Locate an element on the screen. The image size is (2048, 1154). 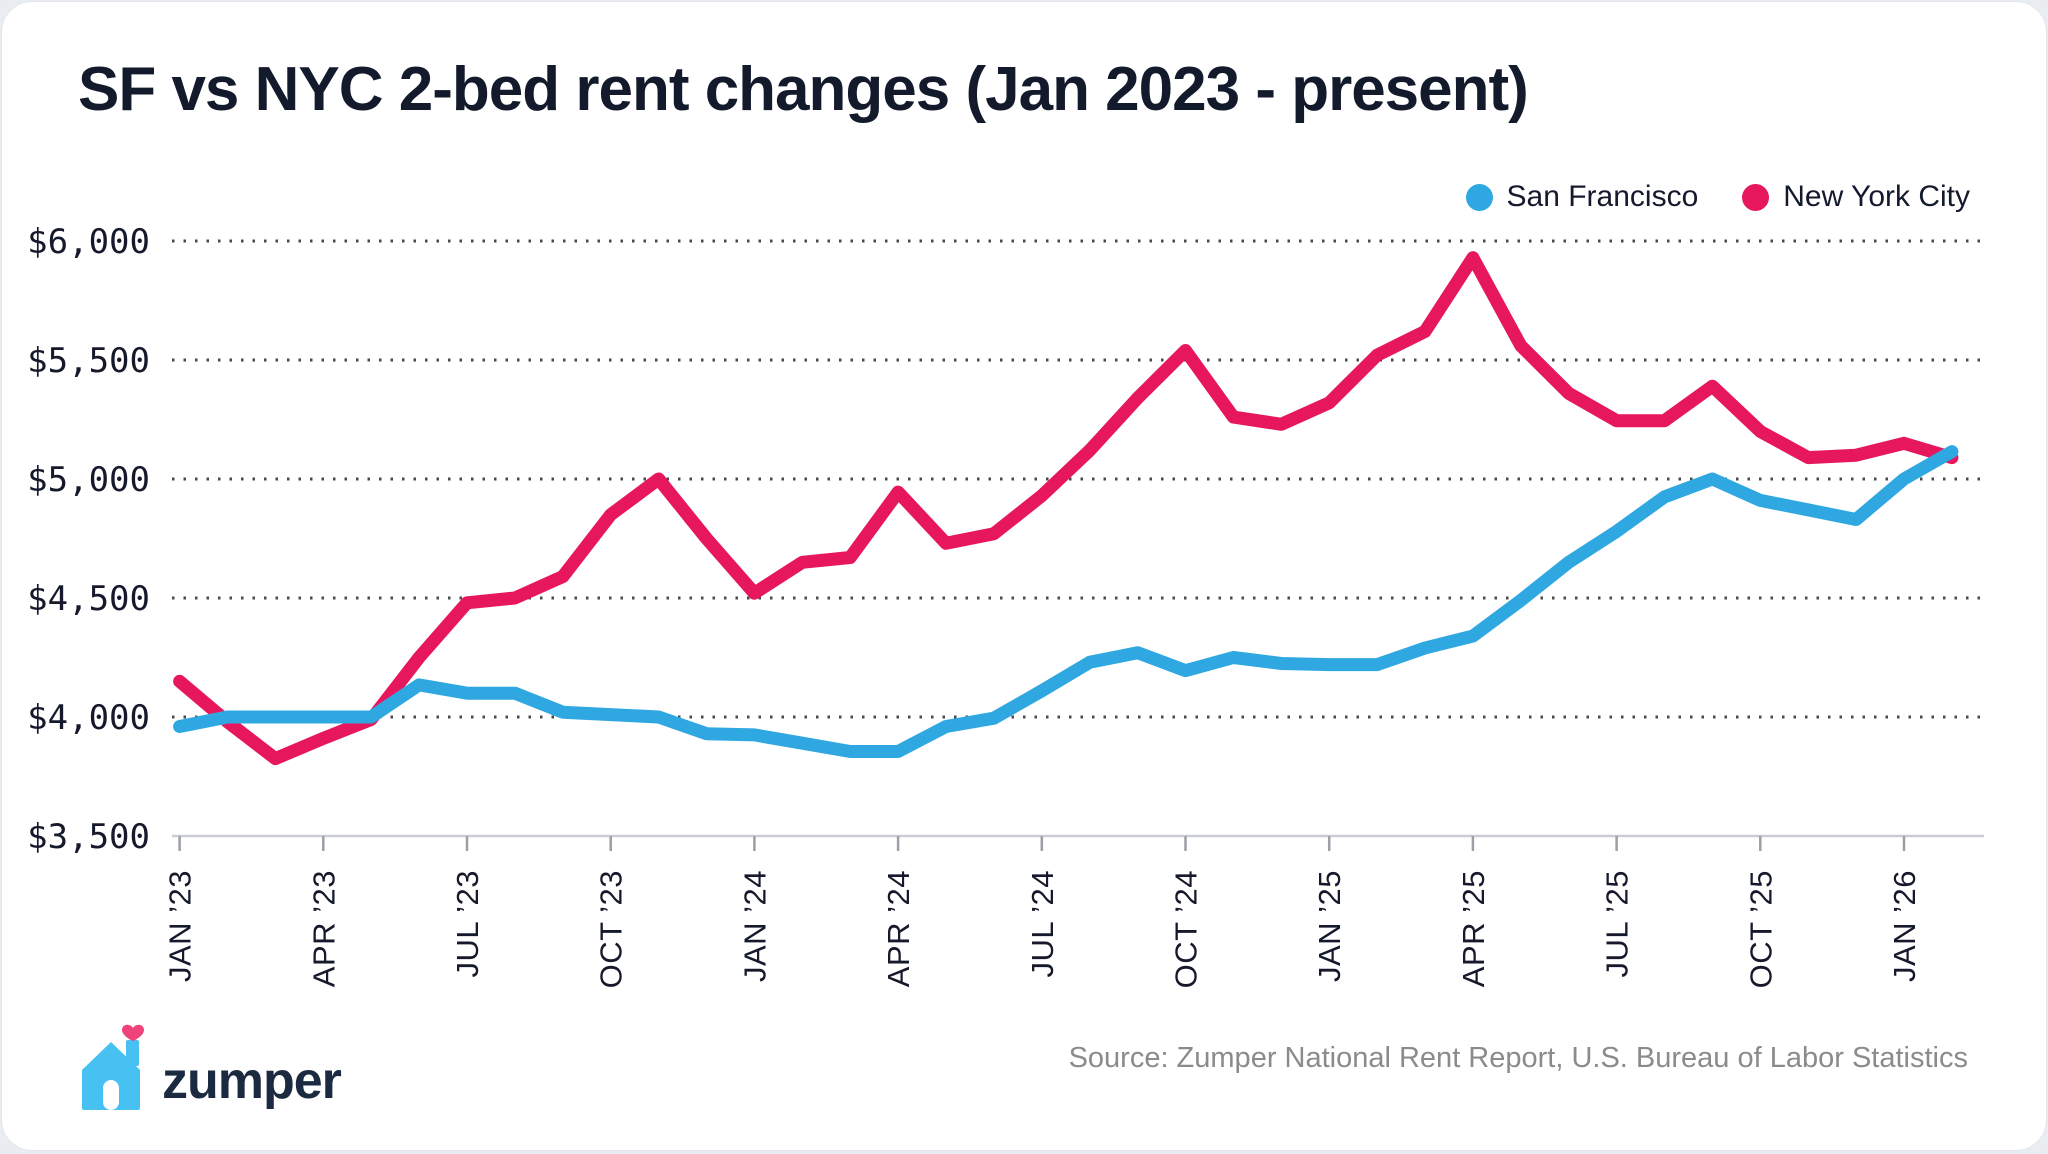
x-tick-label: JAN ’25 is located at coordinates (1329, 926).